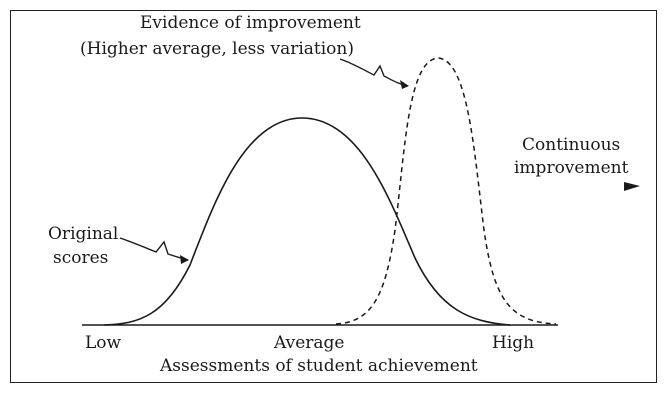  What do you see at coordinates (103, 343) in the screenshot?
I see `tick-label-low: Low` at bounding box center [103, 343].